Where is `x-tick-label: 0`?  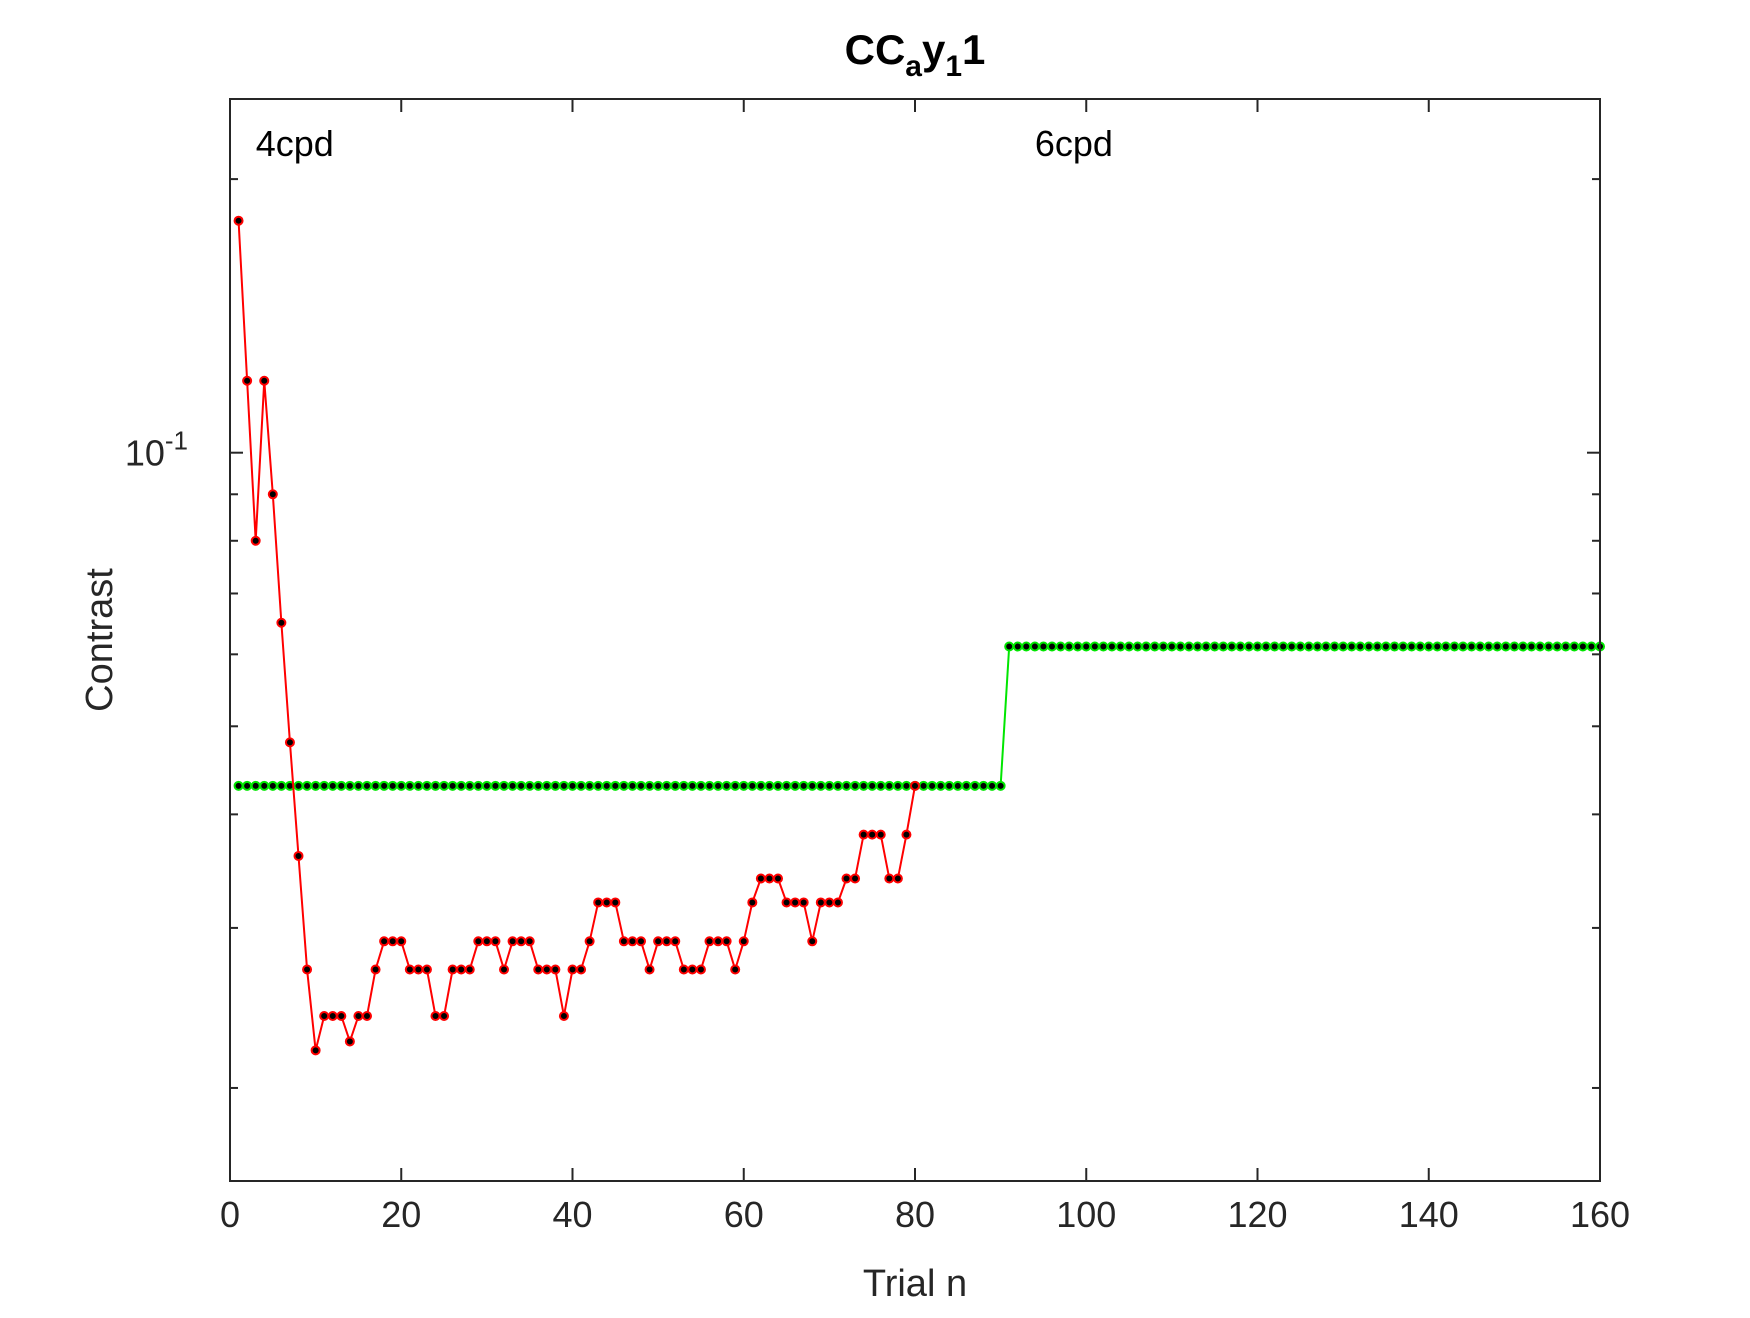 x-tick-label: 0 is located at coordinates (230, 1214).